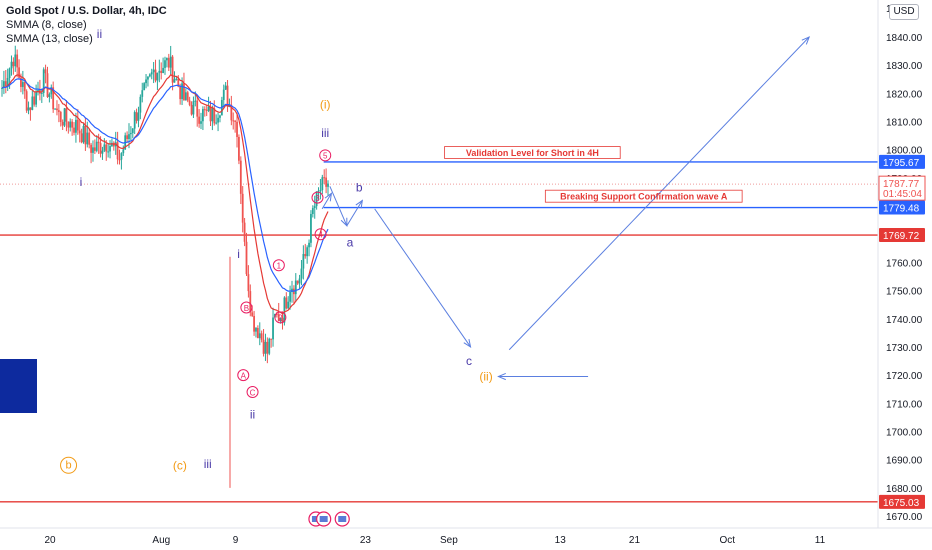 The width and height of the screenshot is (932, 550). What do you see at coordinates (561, 540) in the screenshot?
I see `time-tick-label: 13` at bounding box center [561, 540].